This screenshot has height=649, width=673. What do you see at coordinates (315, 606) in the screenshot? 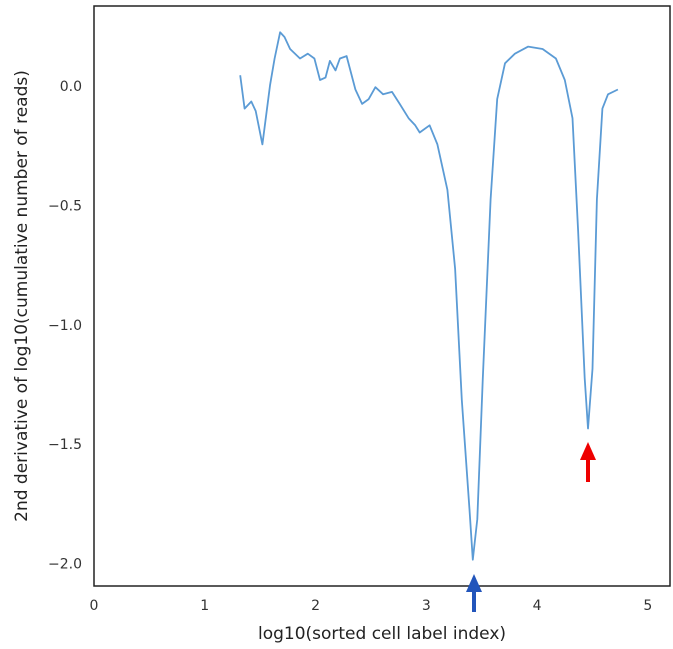
I see `x-tick-label: 2` at bounding box center [315, 606].